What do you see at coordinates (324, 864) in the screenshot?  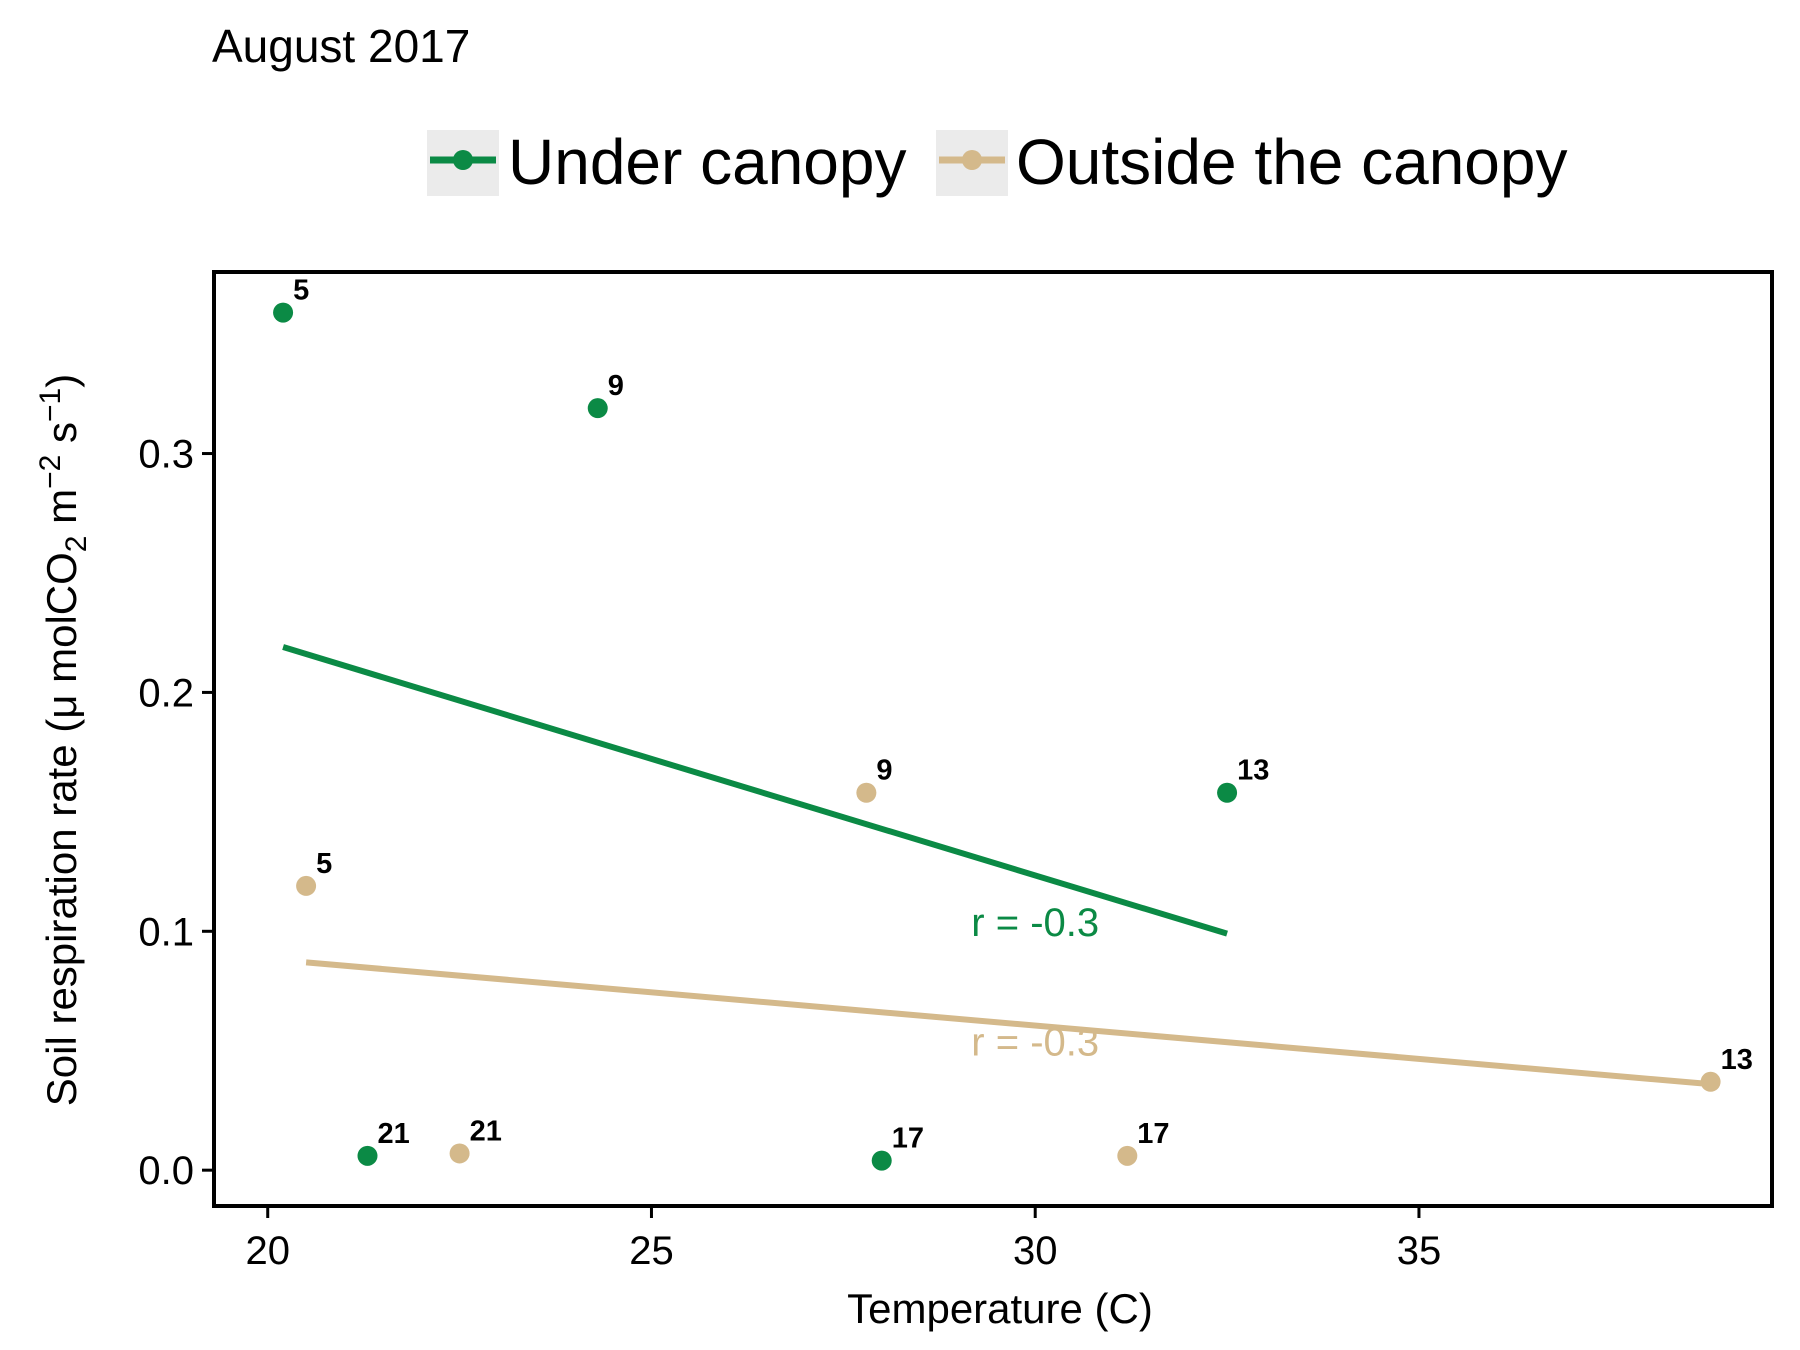 I see `data-label-outside-canopy: 5` at bounding box center [324, 864].